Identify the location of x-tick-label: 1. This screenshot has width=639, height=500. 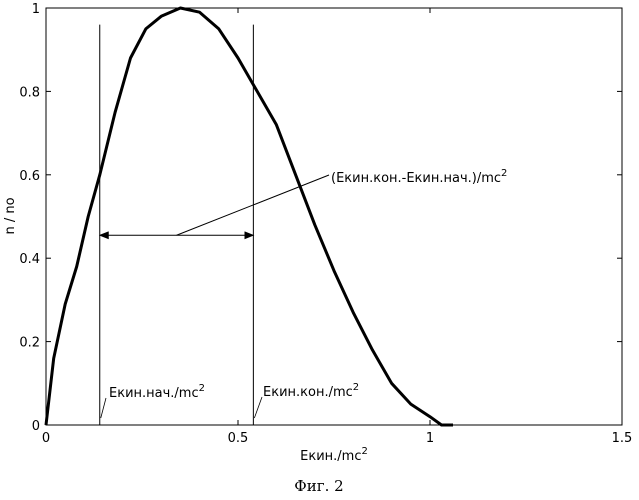
(430, 438).